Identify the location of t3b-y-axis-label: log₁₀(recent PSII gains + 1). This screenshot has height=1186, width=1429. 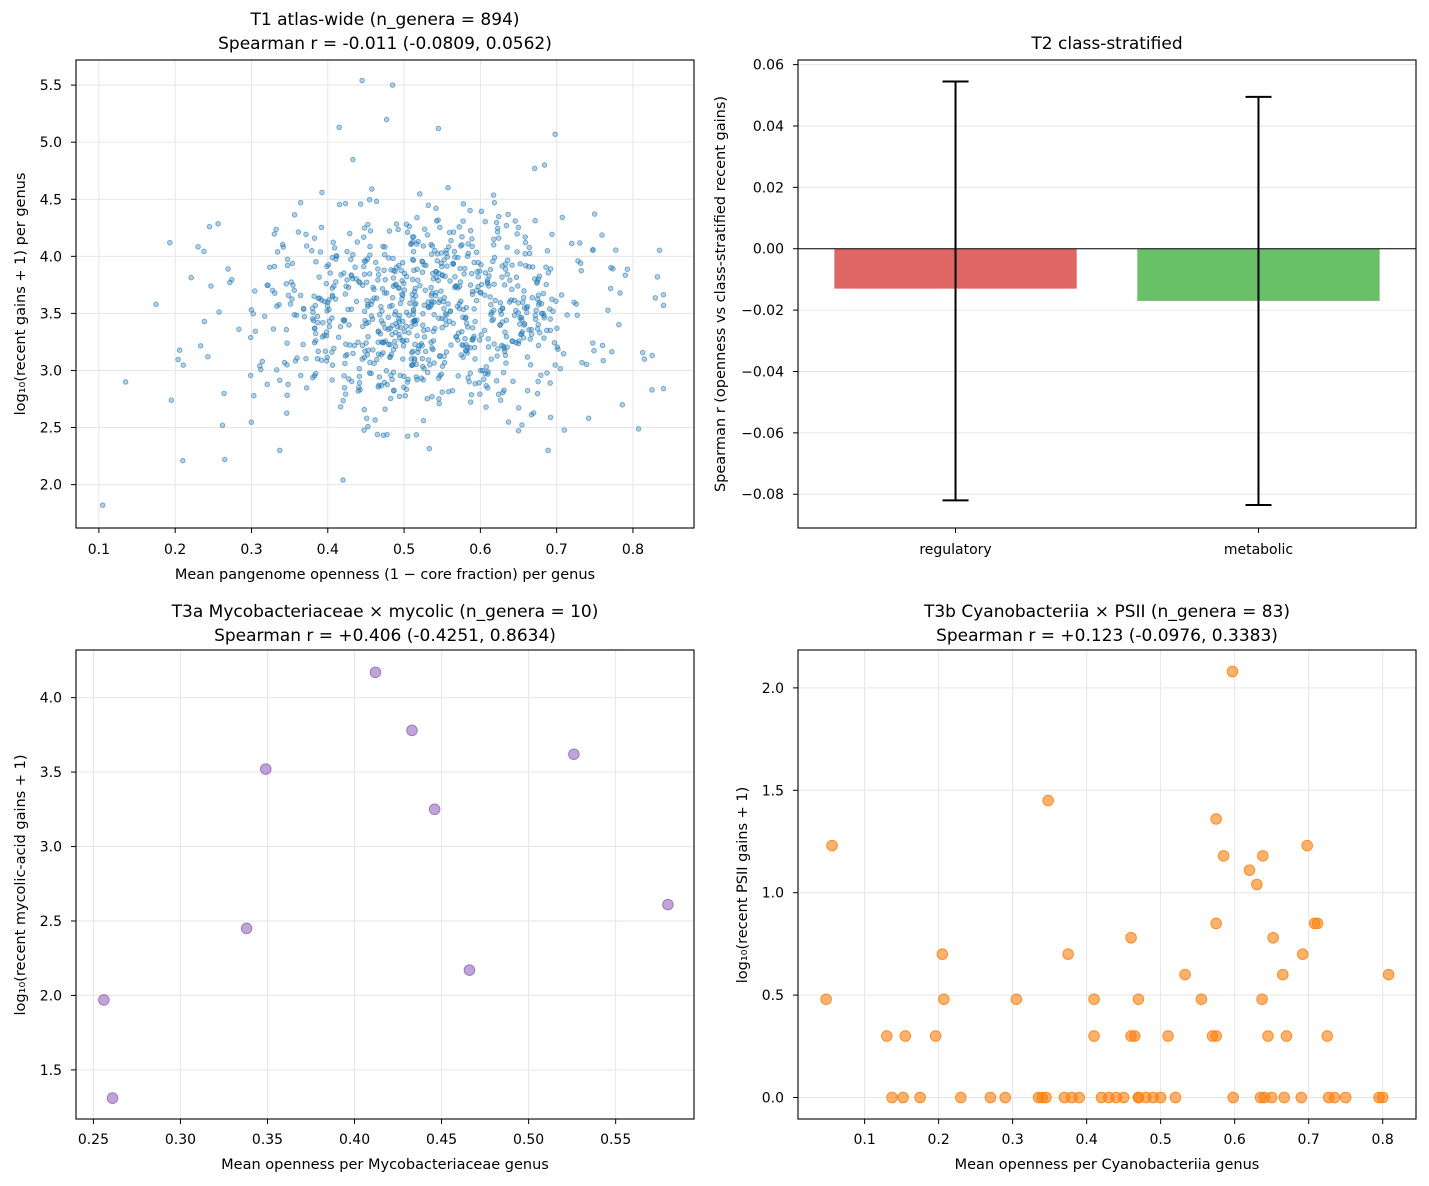
(743, 885).